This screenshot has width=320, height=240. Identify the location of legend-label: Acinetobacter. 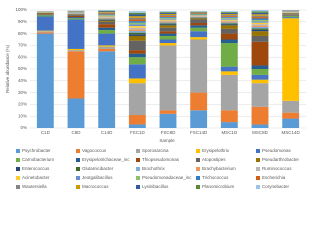
(36, 177).